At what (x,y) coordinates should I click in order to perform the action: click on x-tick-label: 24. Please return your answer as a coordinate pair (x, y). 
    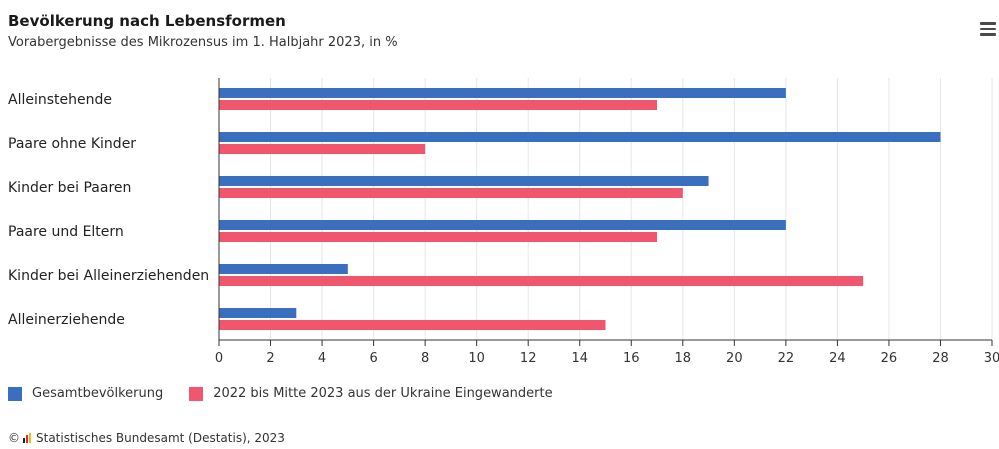
    Looking at the image, I should click on (837, 358).